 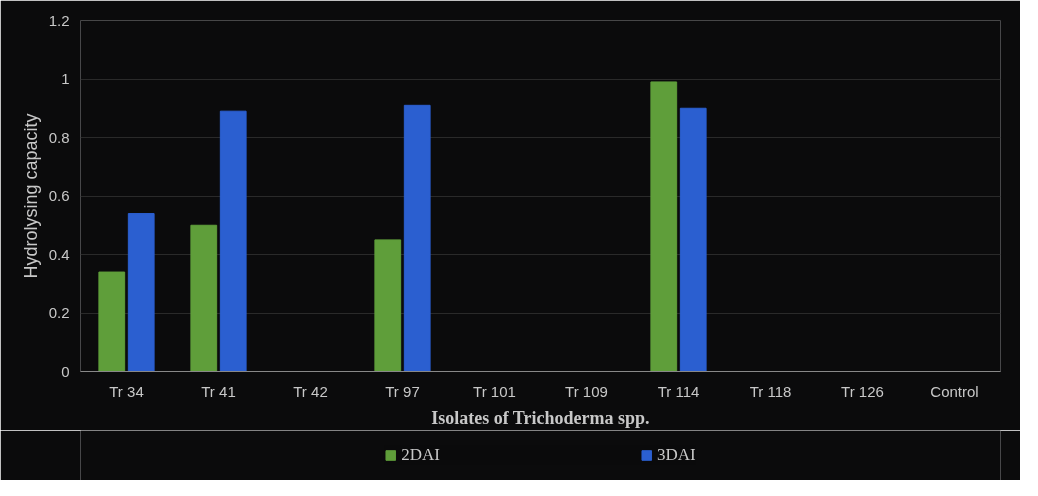 What do you see at coordinates (59, 254) in the screenshot?
I see `y-tick-label: 0.4` at bounding box center [59, 254].